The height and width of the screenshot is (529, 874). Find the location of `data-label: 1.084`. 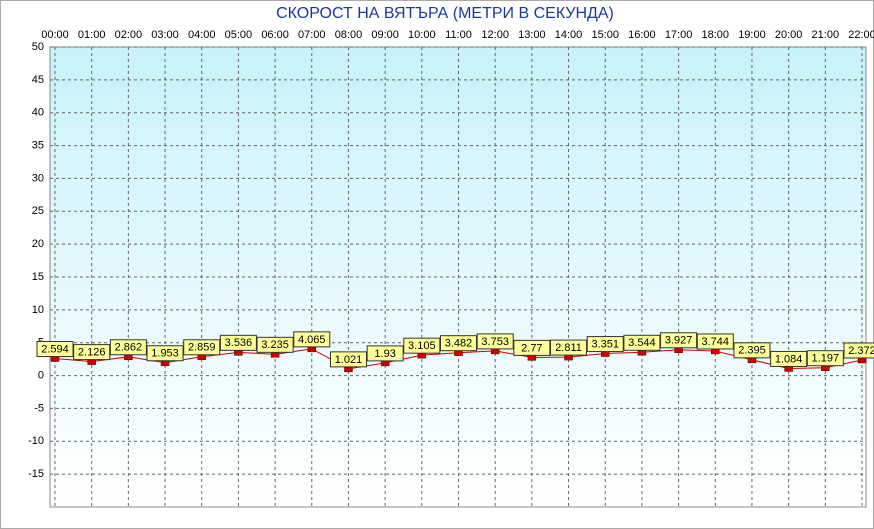

data-label: 1.084 is located at coordinates (789, 359).